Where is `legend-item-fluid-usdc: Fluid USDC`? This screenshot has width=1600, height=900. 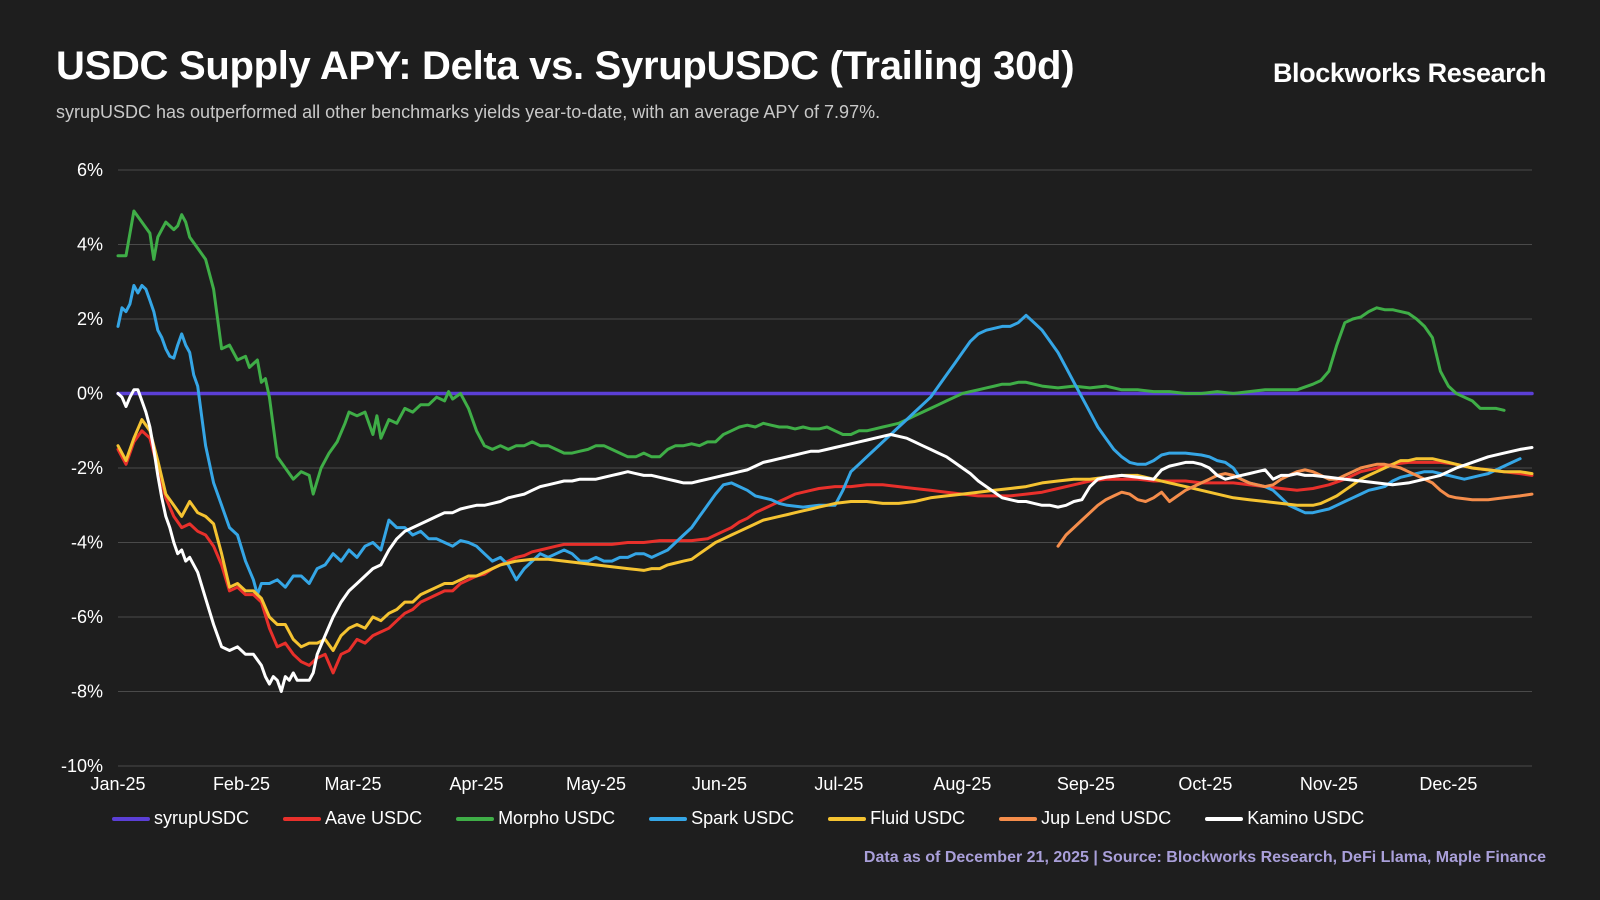
legend-item-fluid-usdc: Fluid USDC is located at coordinates (896, 818).